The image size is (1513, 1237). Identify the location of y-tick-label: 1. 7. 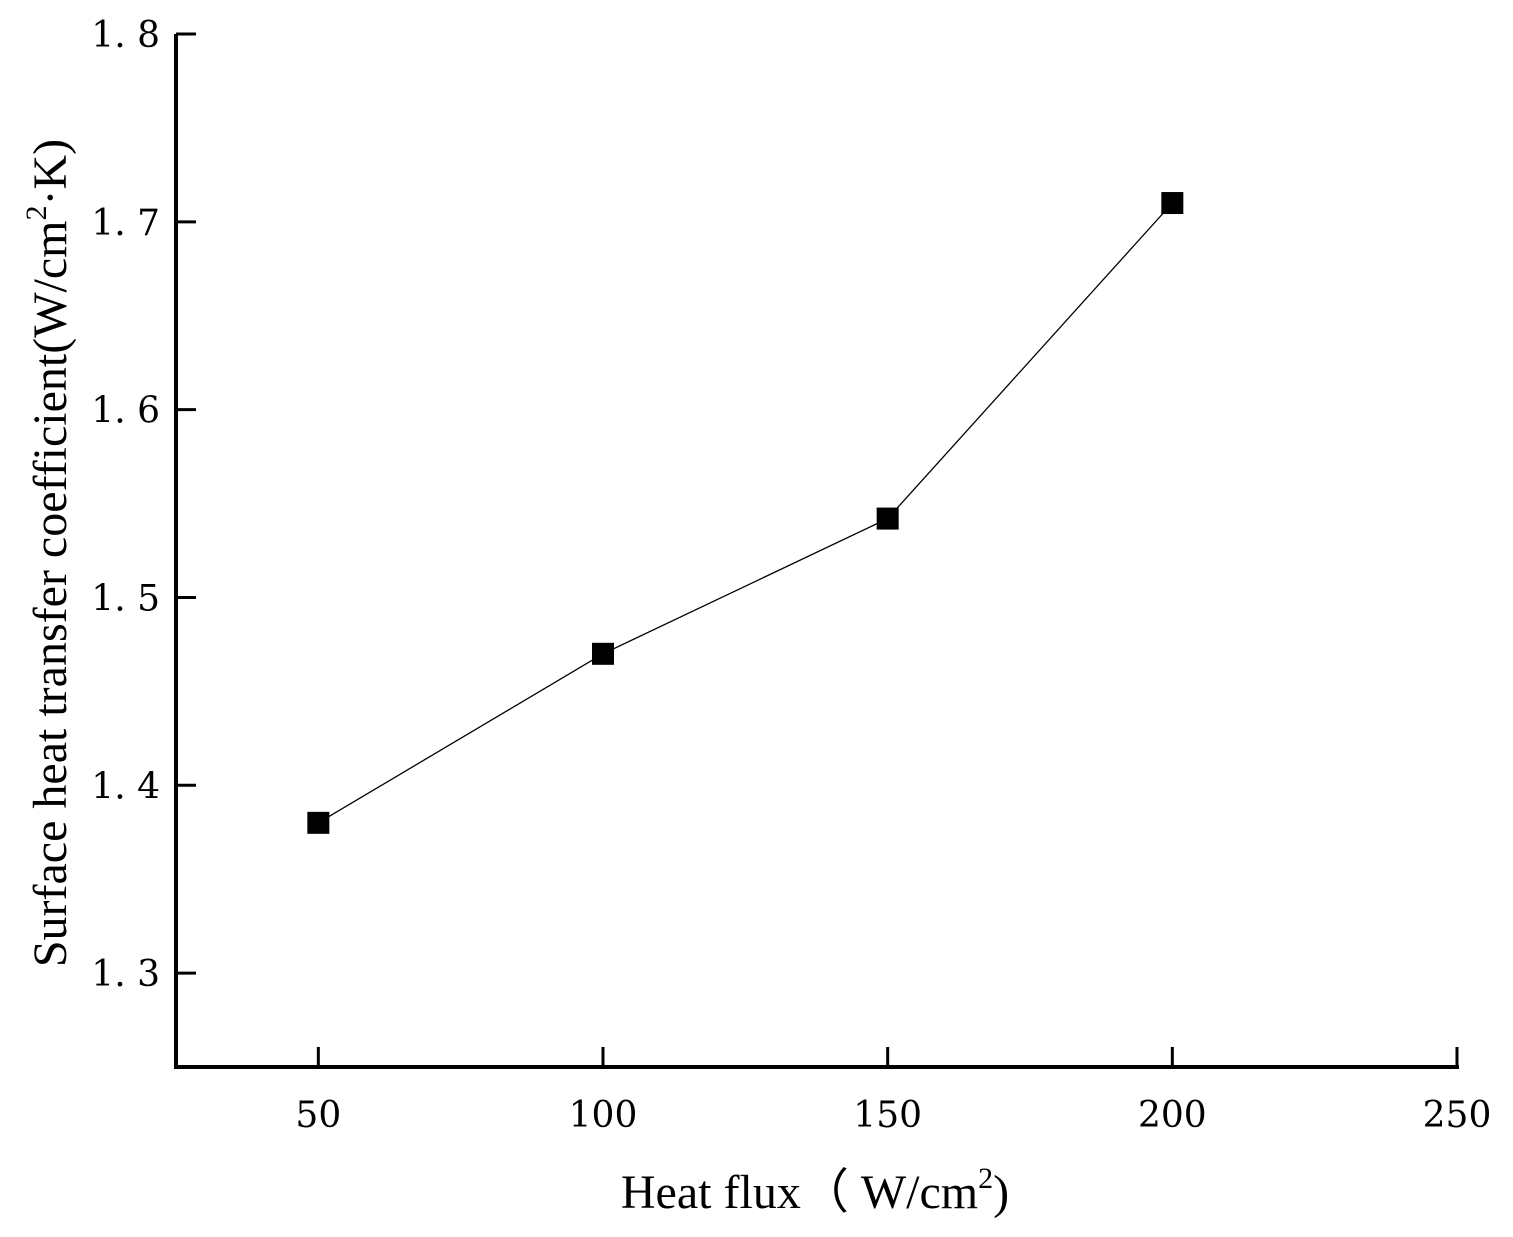
(125, 223).